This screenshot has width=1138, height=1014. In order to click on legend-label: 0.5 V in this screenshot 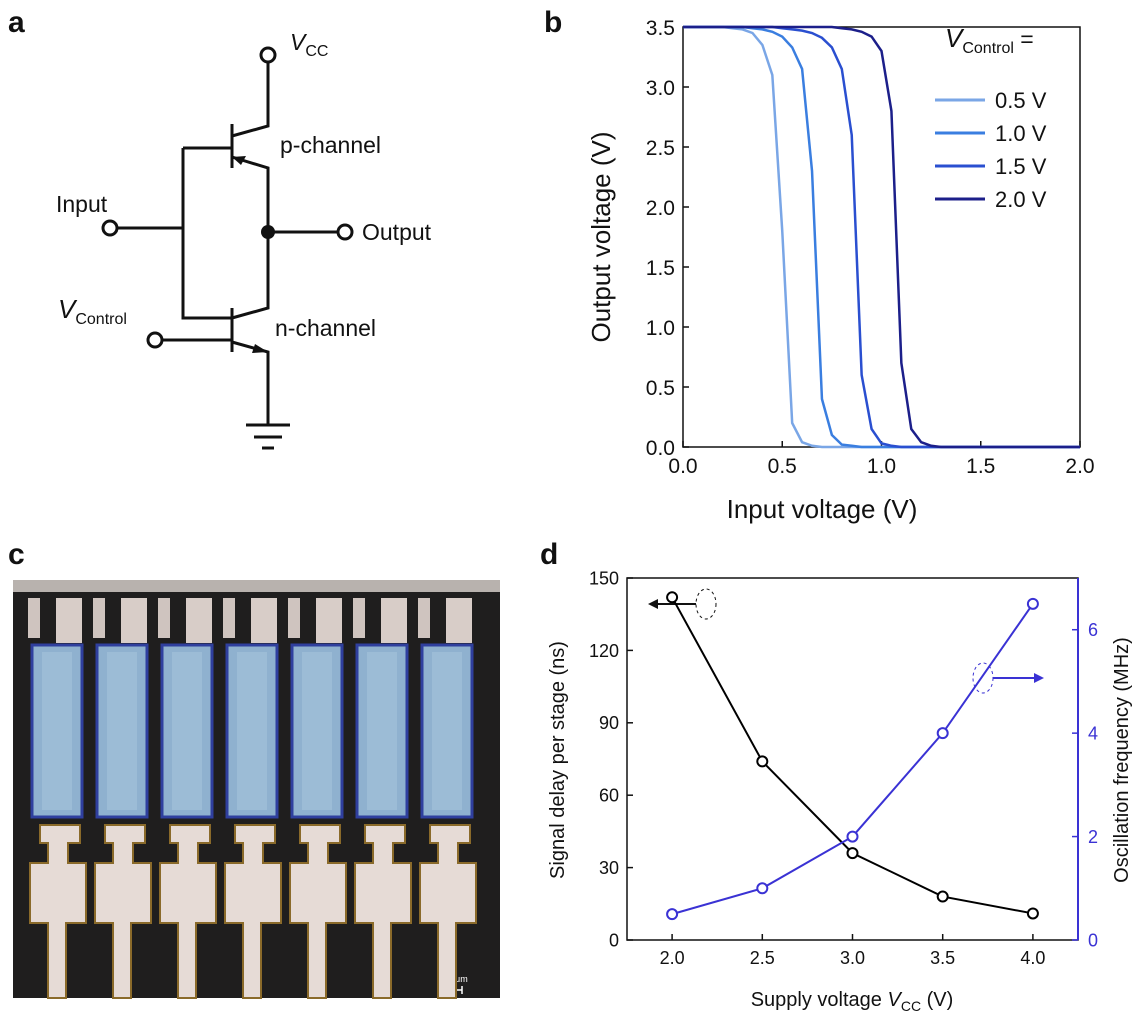, I will do `click(1021, 100)`.